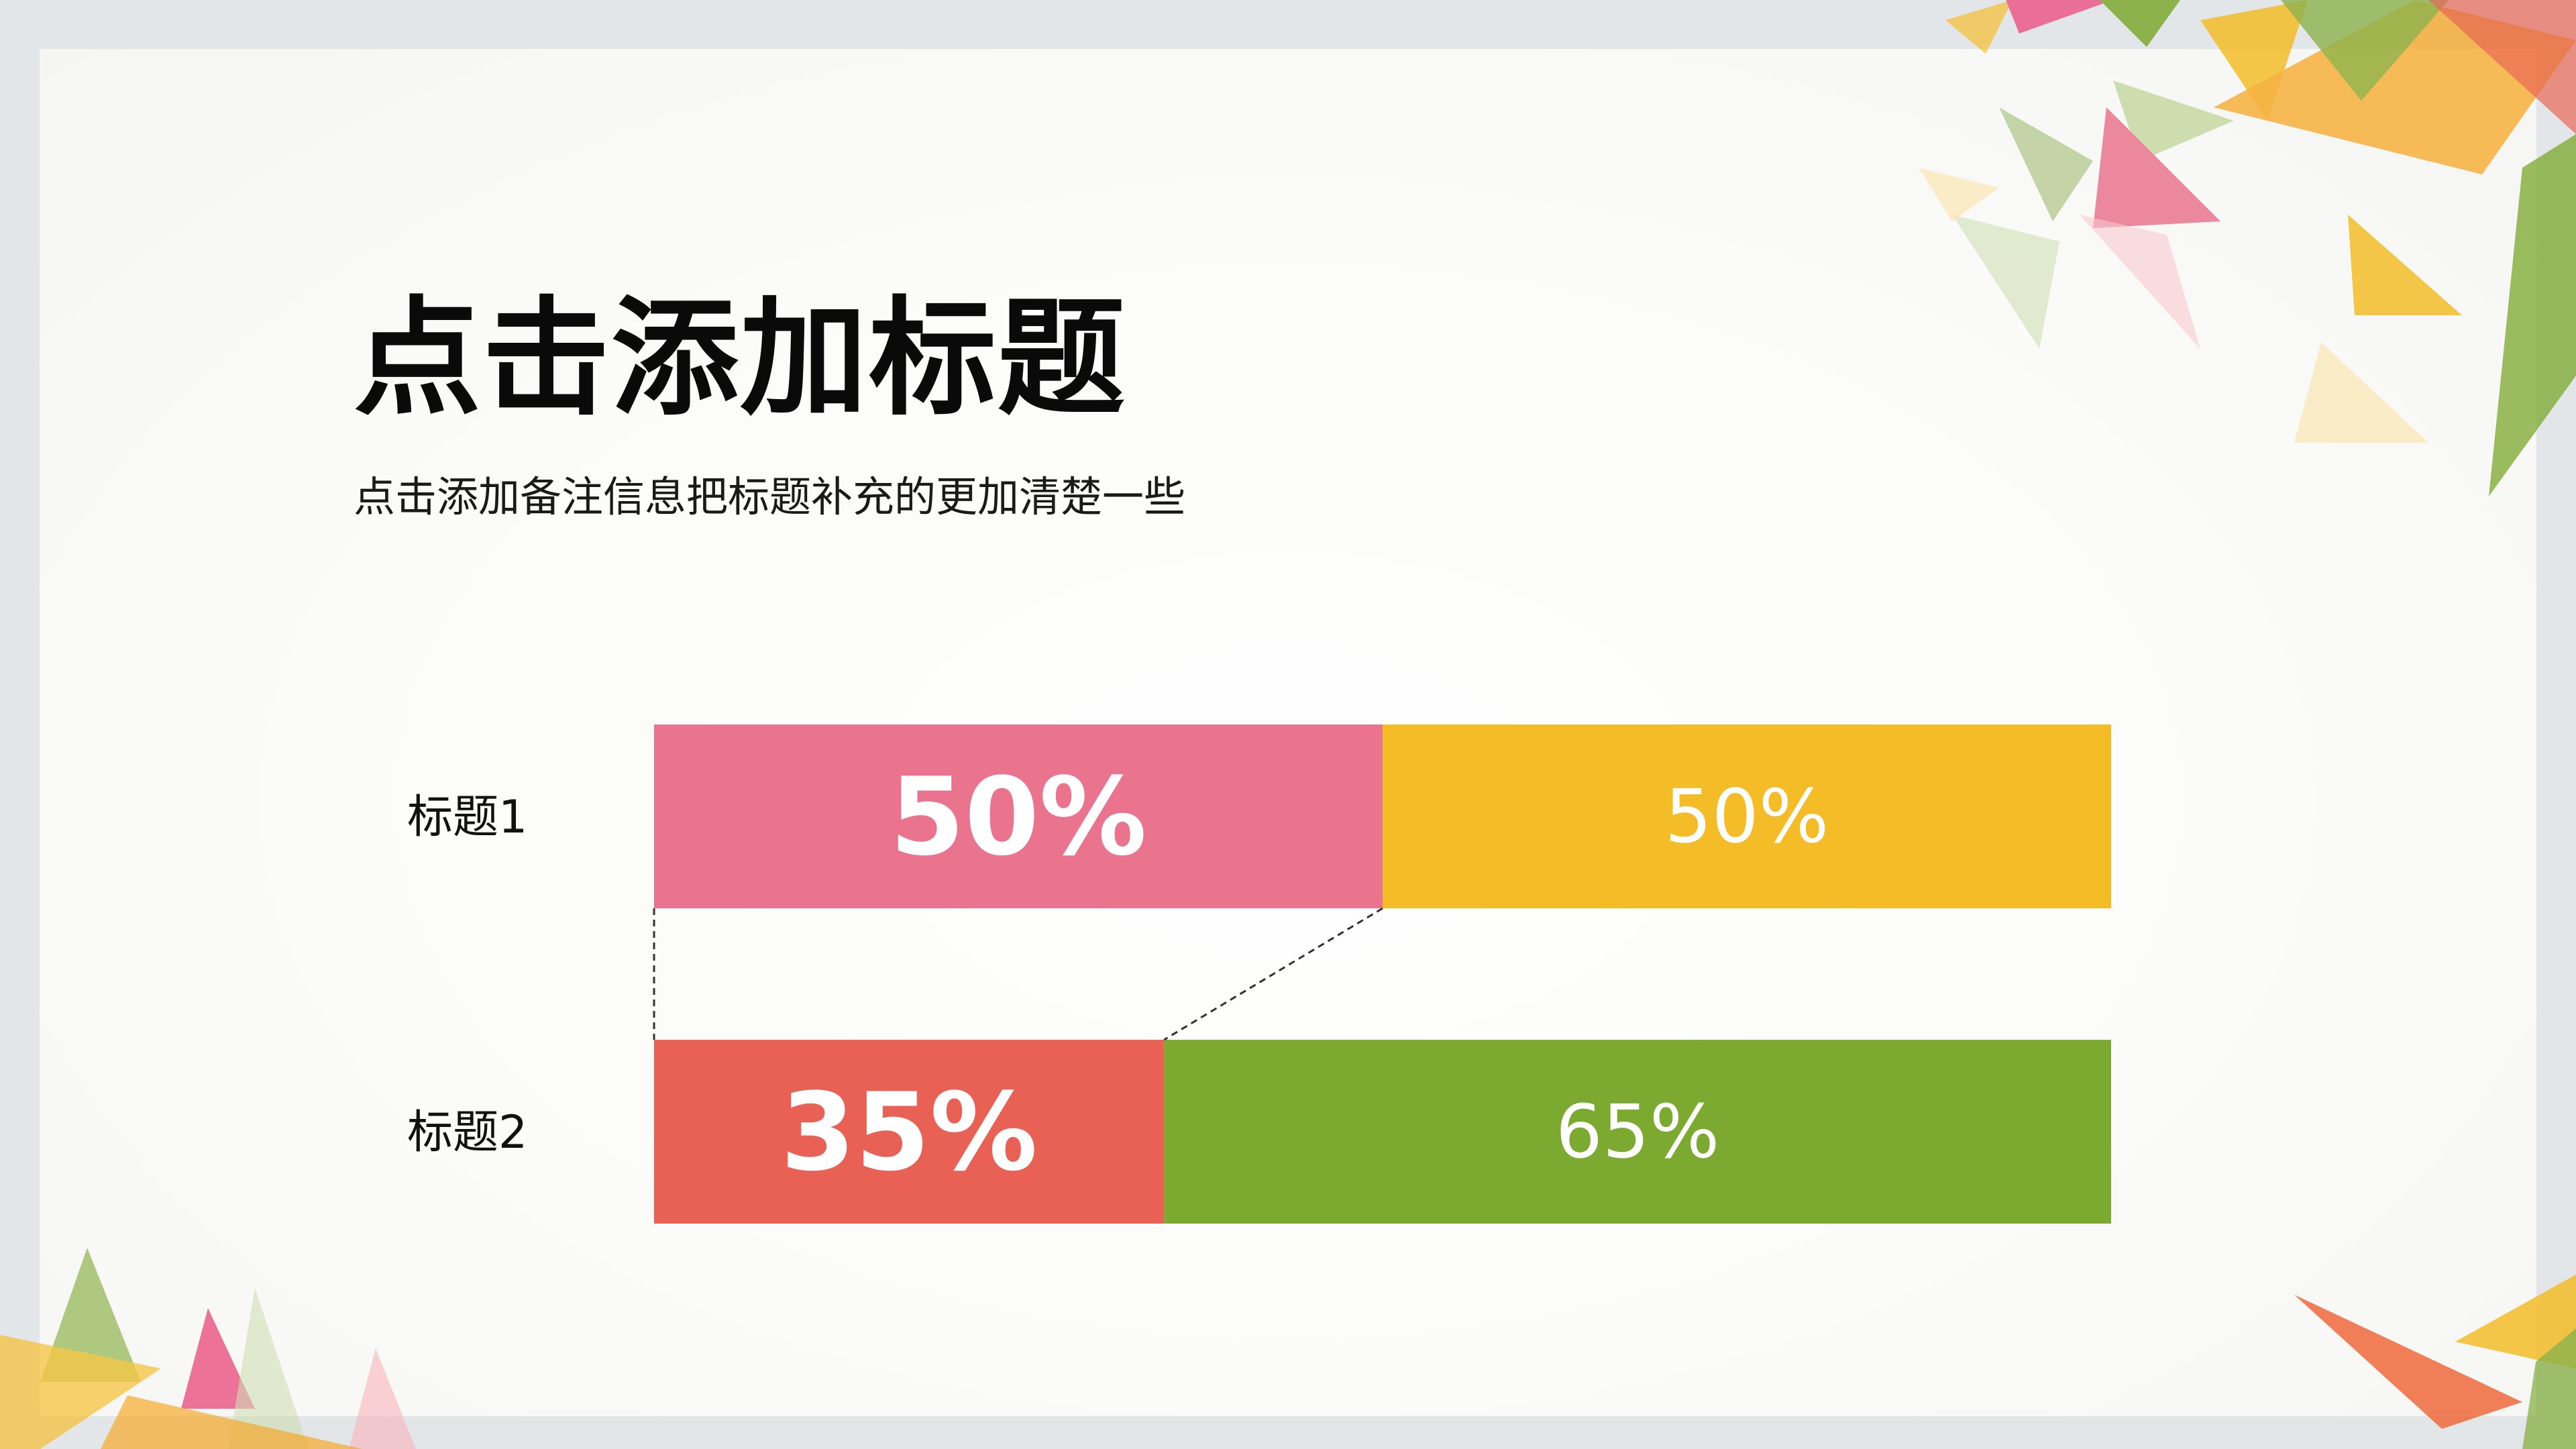  What do you see at coordinates (1273, 974) in the screenshot?
I see `connector-line` at bounding box center [1273, 974].